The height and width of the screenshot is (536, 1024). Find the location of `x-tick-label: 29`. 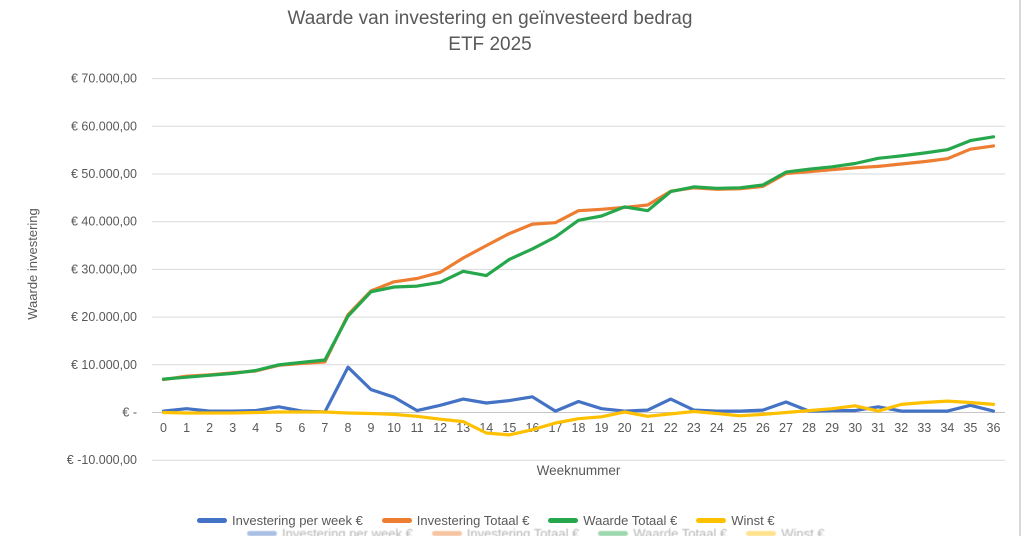

x-tick-label: 29 is located at coordinates (832, 428).